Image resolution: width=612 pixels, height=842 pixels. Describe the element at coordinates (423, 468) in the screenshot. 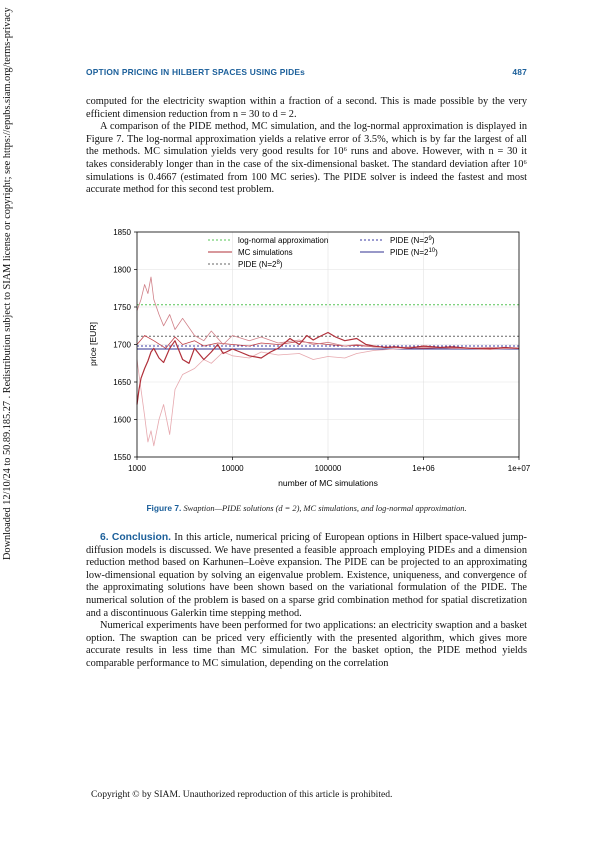

I see `x-tick-label: 1e+06` at that location.